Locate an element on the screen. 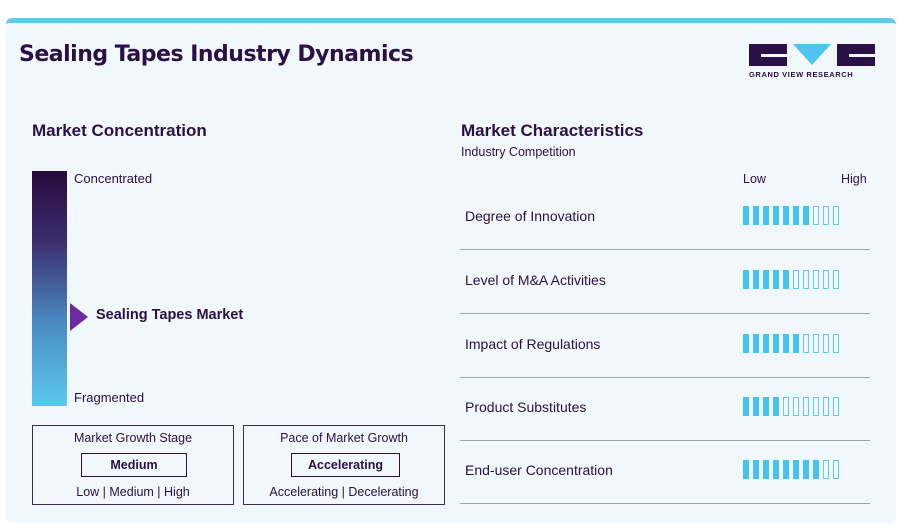 The width and height of the screenshot is (898, 525). pace-value: Accelerating is located at coordinates (345, 465).